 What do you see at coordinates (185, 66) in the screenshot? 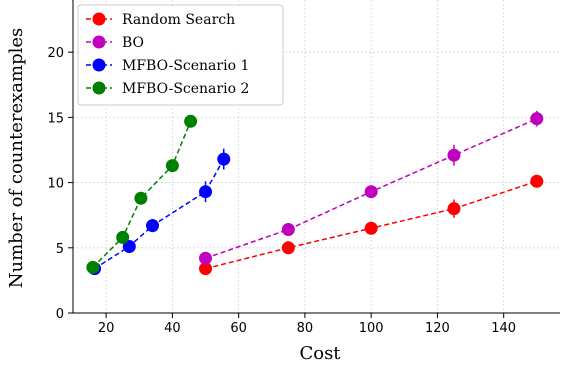
I see `legend-label: MFBO-Scenario 1` at bounding box center [185, 66].